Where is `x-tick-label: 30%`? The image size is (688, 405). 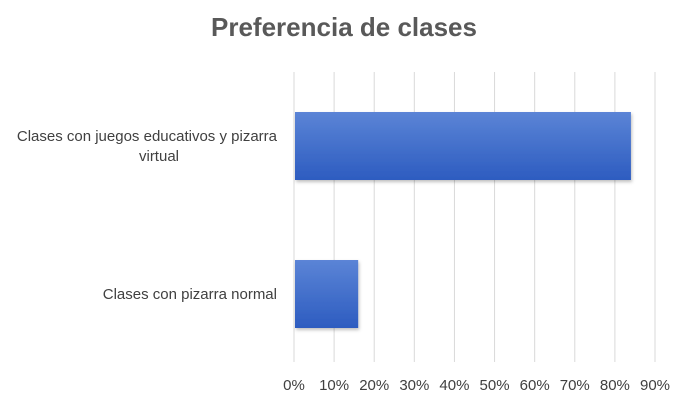 x-tick-label: 30% is located at coordinates (414, 385).